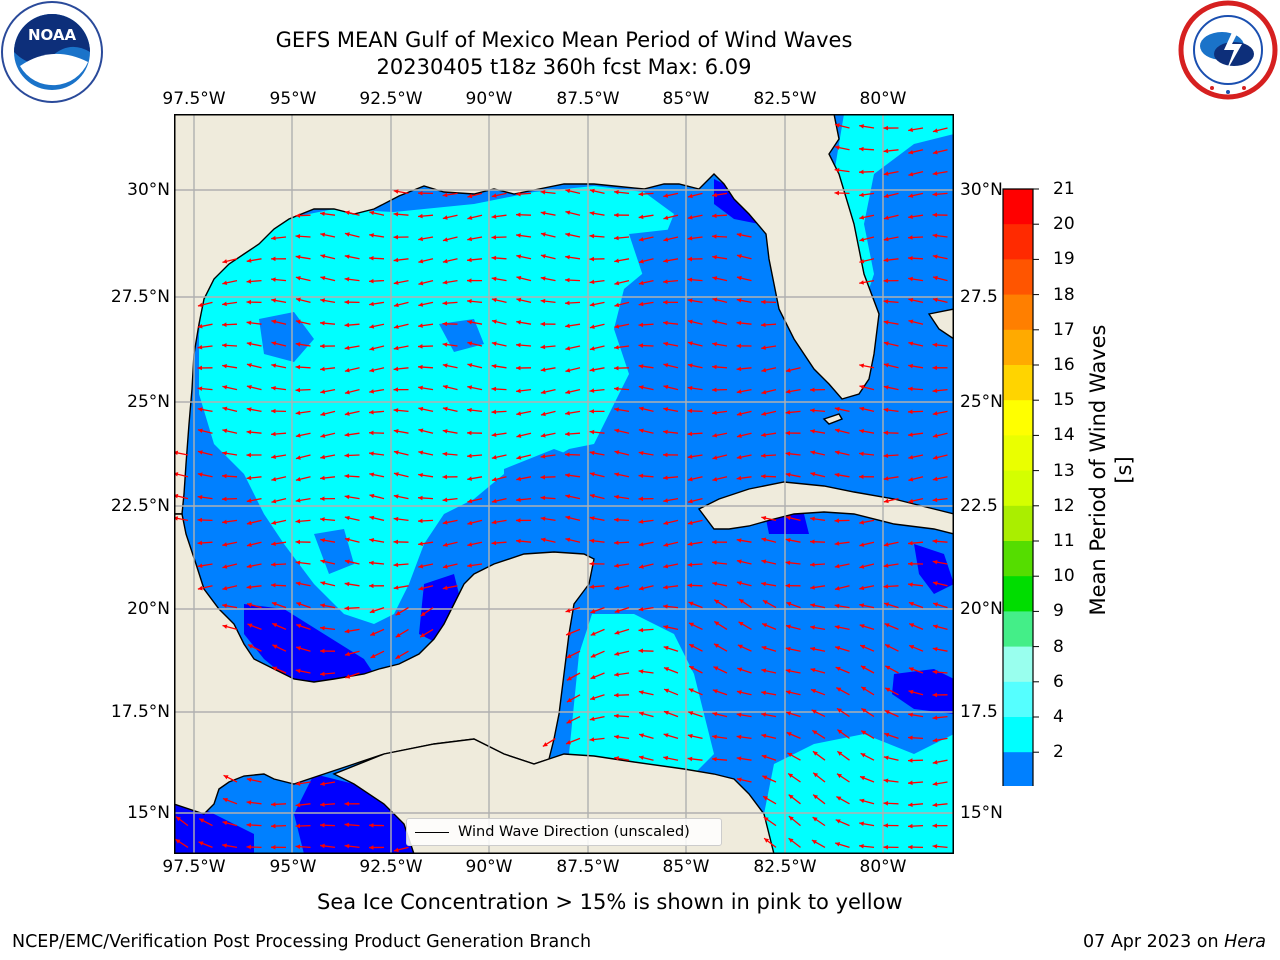 The image size is (1280, 960). Describe the element at coordinates (1064, 435) in the screenshot. I see `colorbar-tick-label: 14` at that location.